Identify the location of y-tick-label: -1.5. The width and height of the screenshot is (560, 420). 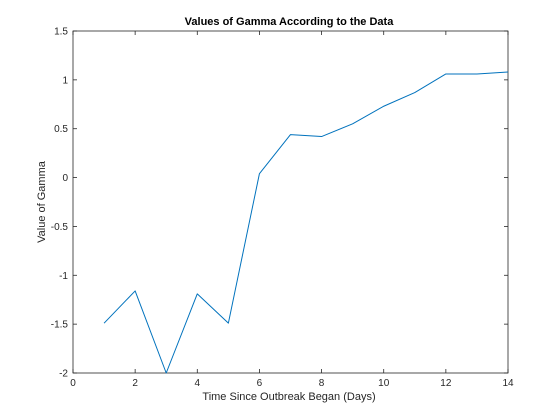
(60, 325).